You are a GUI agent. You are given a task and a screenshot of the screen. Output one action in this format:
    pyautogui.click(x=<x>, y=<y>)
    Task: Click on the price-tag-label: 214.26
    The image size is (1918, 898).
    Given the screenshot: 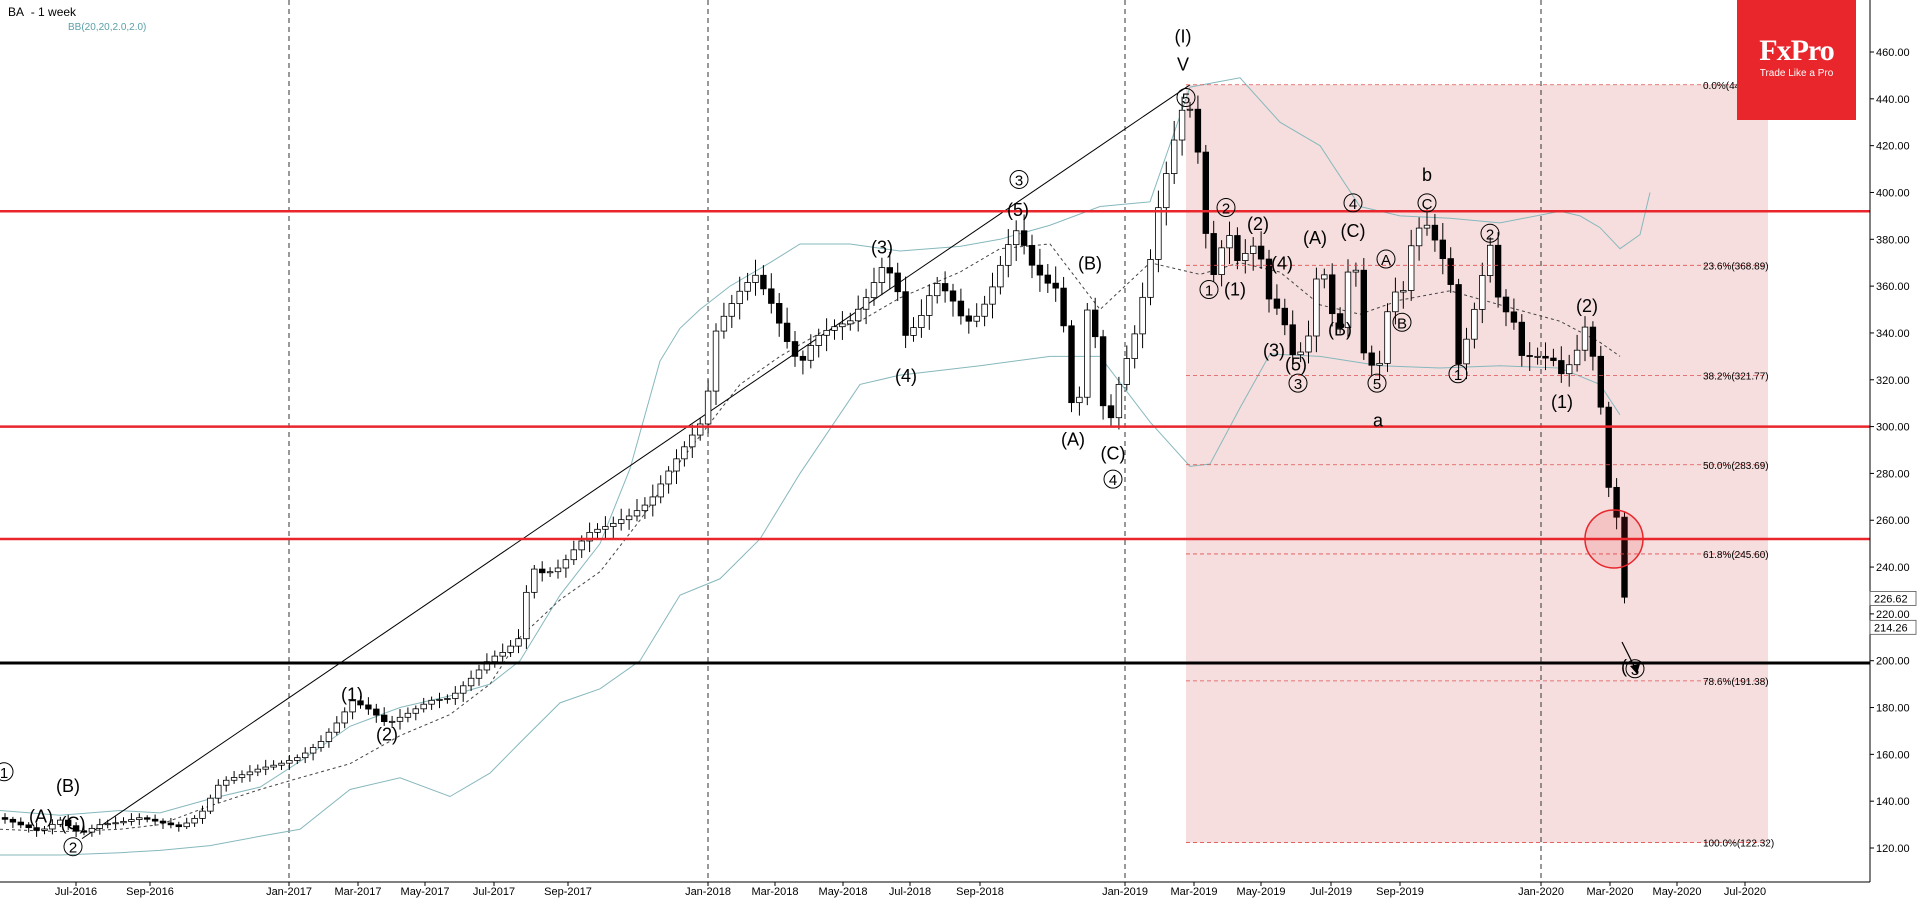 What is the action you would take?
    pyautogui.click(x=1891, y=628)
    